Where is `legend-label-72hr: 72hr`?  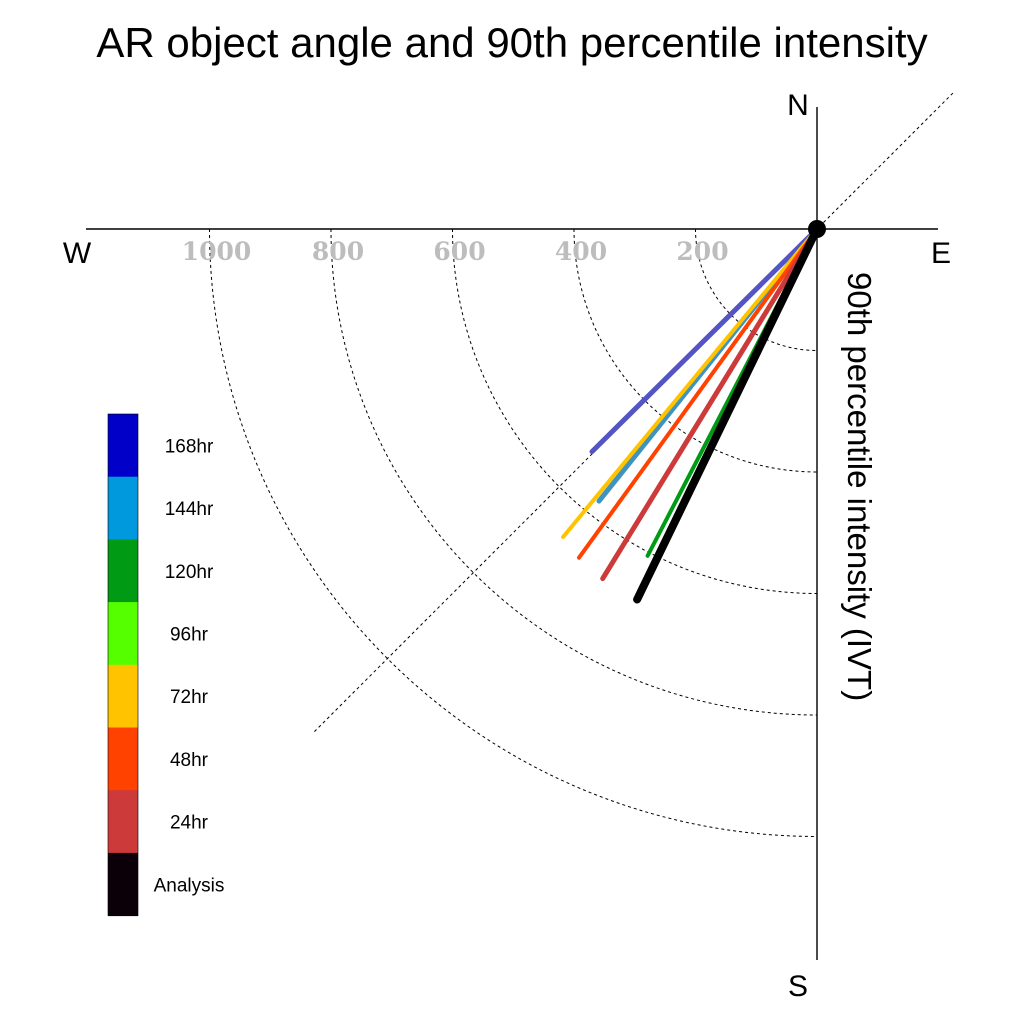
legend-label-72hr: 72hr is located at coordinates (189, 697).